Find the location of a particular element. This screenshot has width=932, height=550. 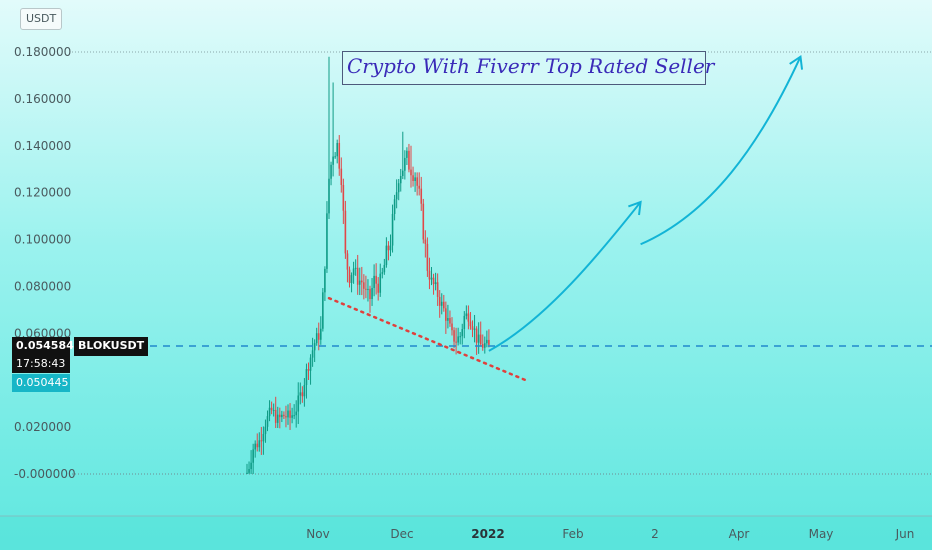

y-tick-label: 0.180000 is located at coordinates (42, 52).